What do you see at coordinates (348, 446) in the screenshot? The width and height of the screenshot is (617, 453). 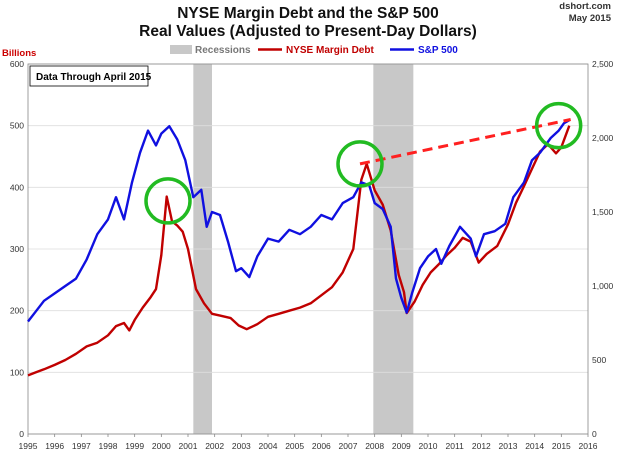 I see `x-tick-label: 2007` at bounding box center [348, 446].